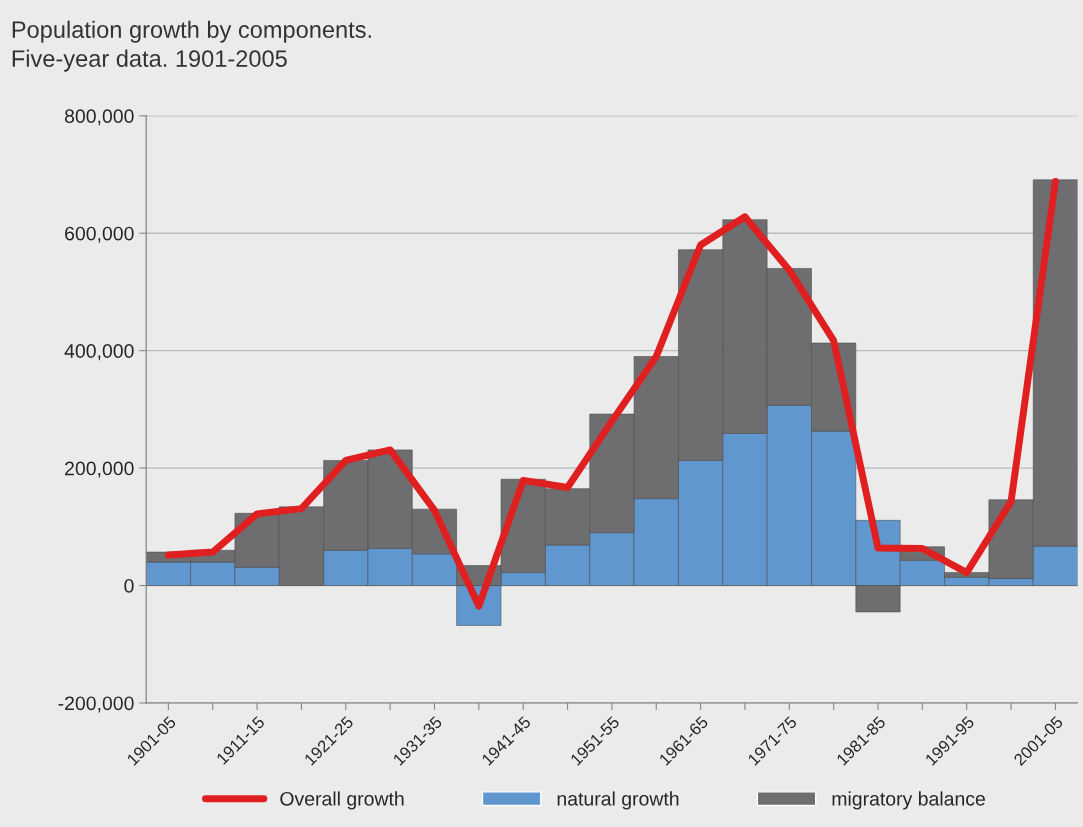  Describe the element at coordinates (129, 585) in the screenshot. I see `y-tick-label: 0` at that location.